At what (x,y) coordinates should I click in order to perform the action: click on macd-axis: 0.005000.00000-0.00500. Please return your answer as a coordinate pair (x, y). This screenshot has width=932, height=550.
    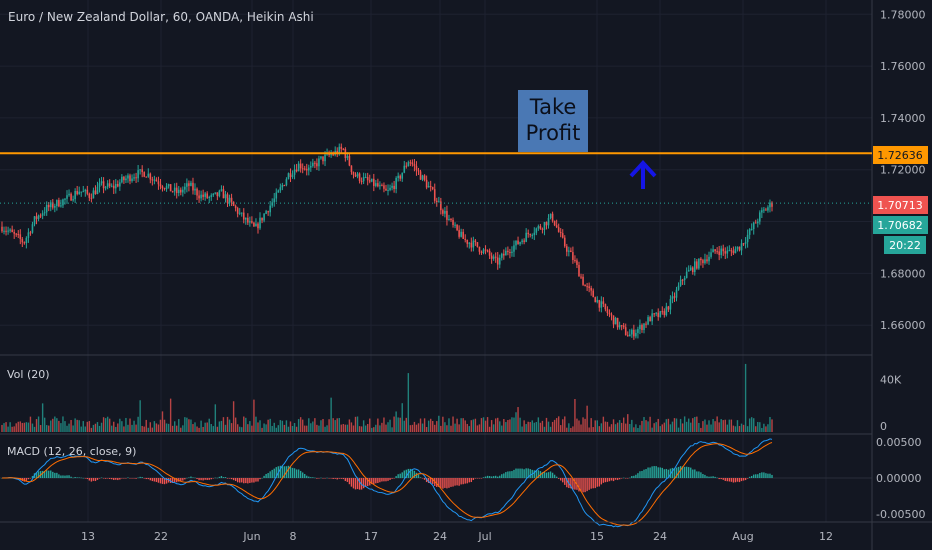
    Looking at the image, I should click on (900, 478).